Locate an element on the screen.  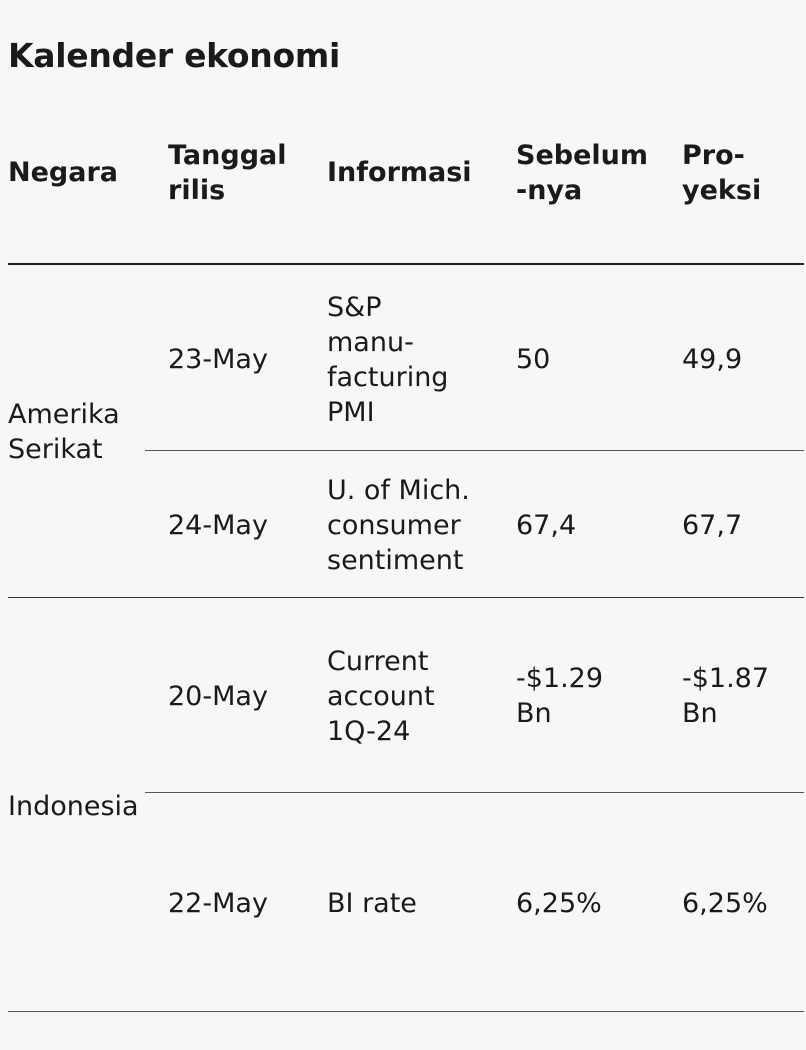
header-sebelum-line-2: -nya is located at coordinates (549, 190).